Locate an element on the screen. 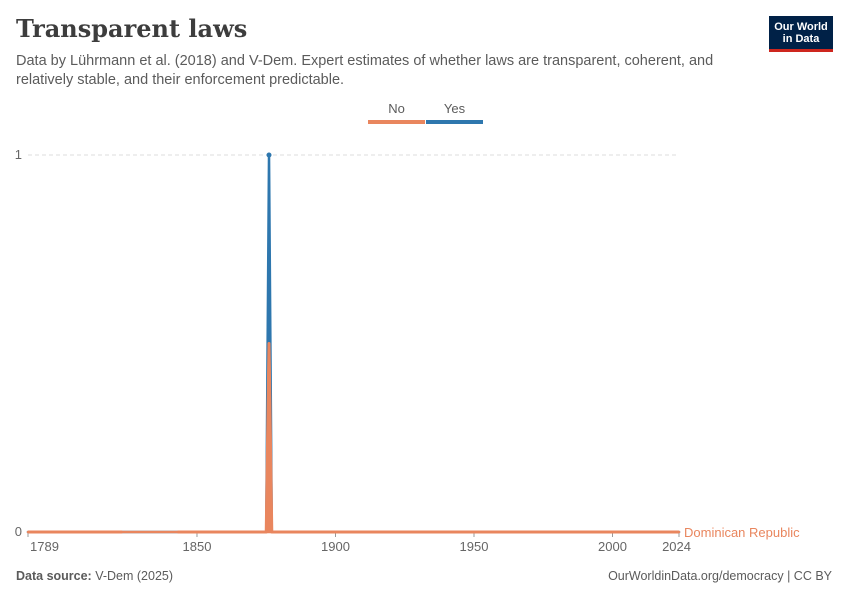  logo-line-1: Our World is located at coordinates (801, 26).